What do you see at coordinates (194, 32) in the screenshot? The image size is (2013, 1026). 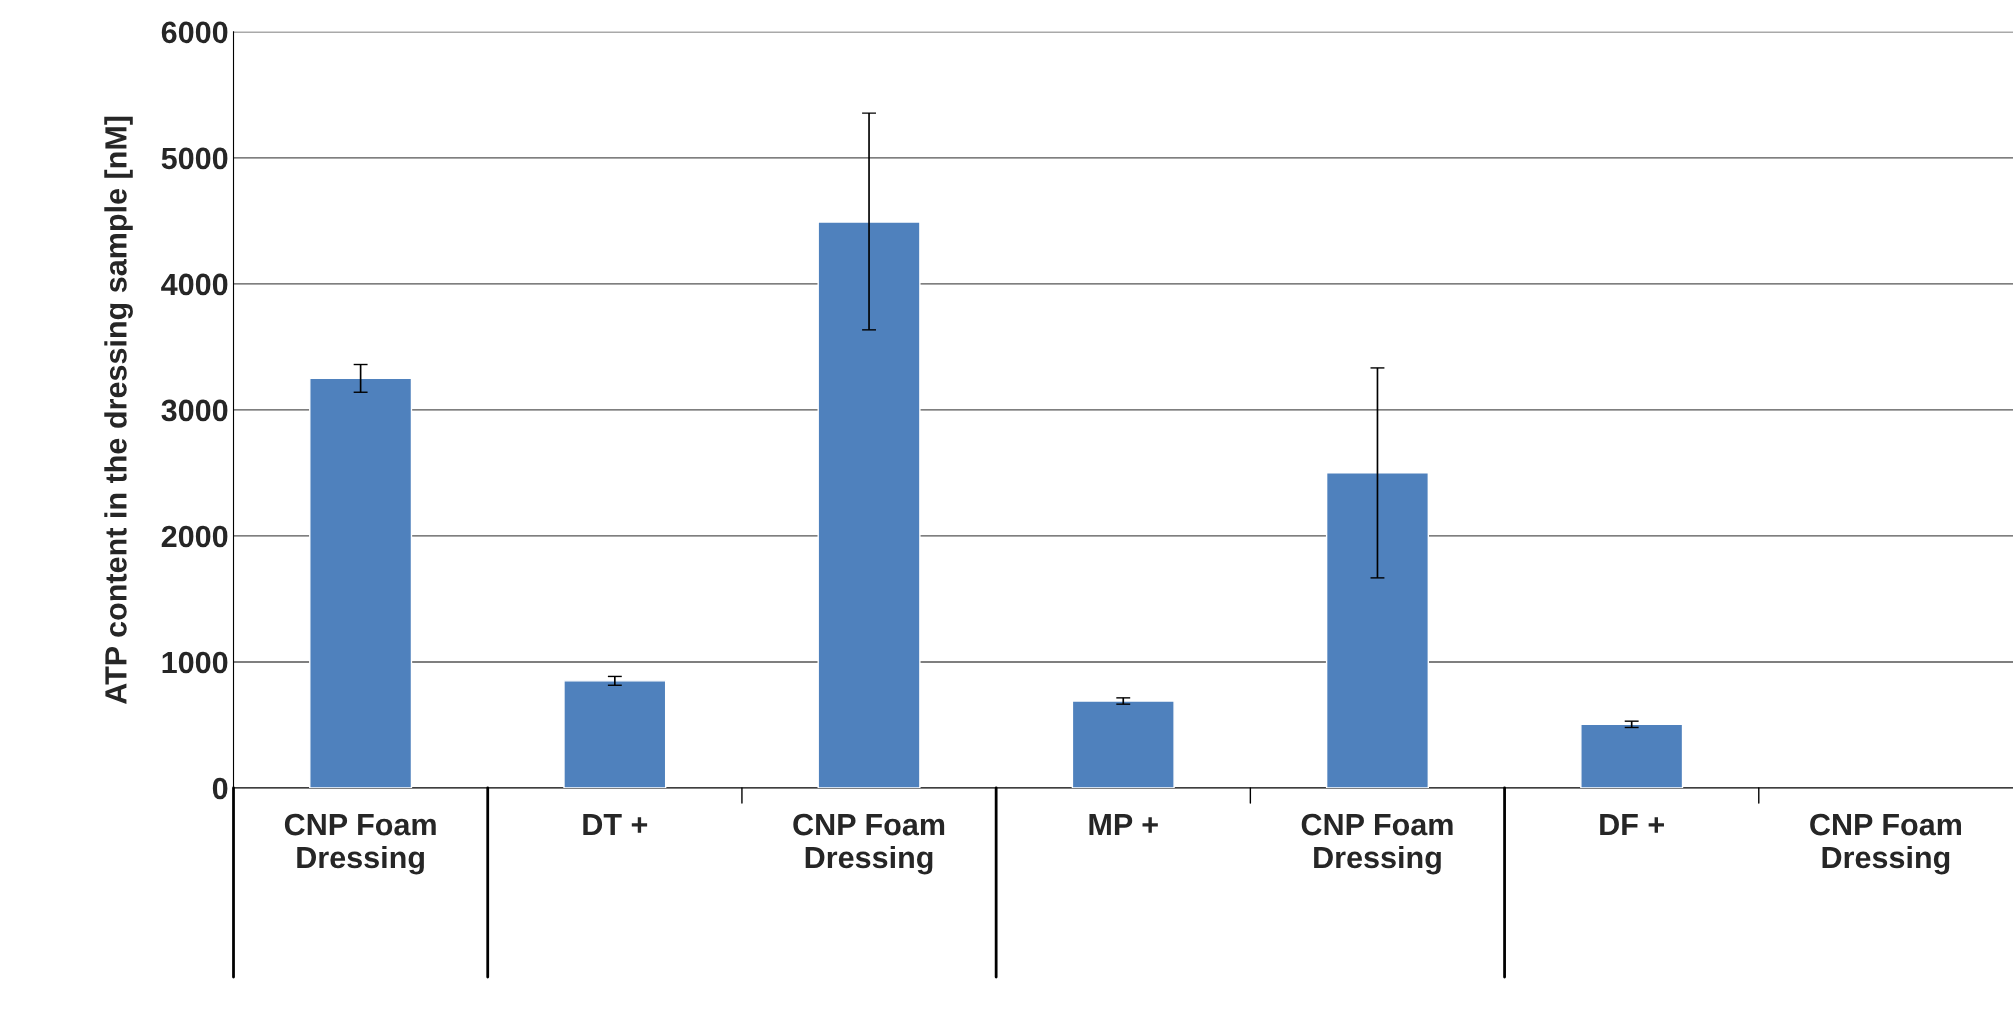 I see `y-tick-label: 6000` at bounding box center [194, 32].